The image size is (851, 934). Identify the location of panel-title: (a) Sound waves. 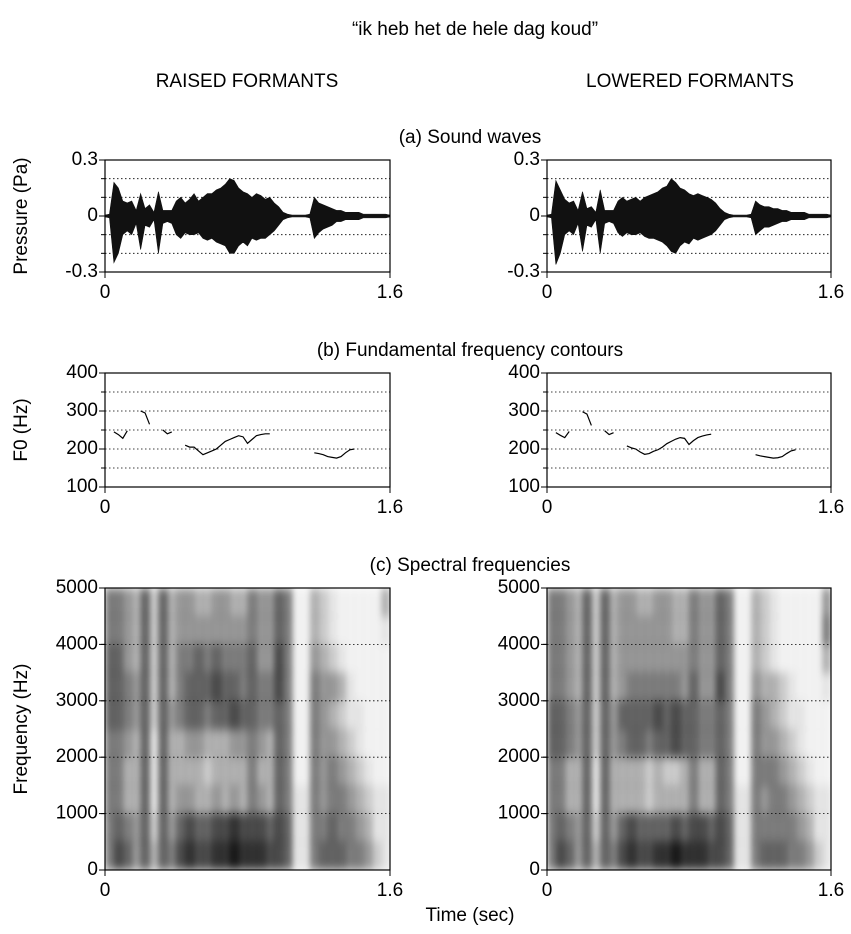
(470, 137).